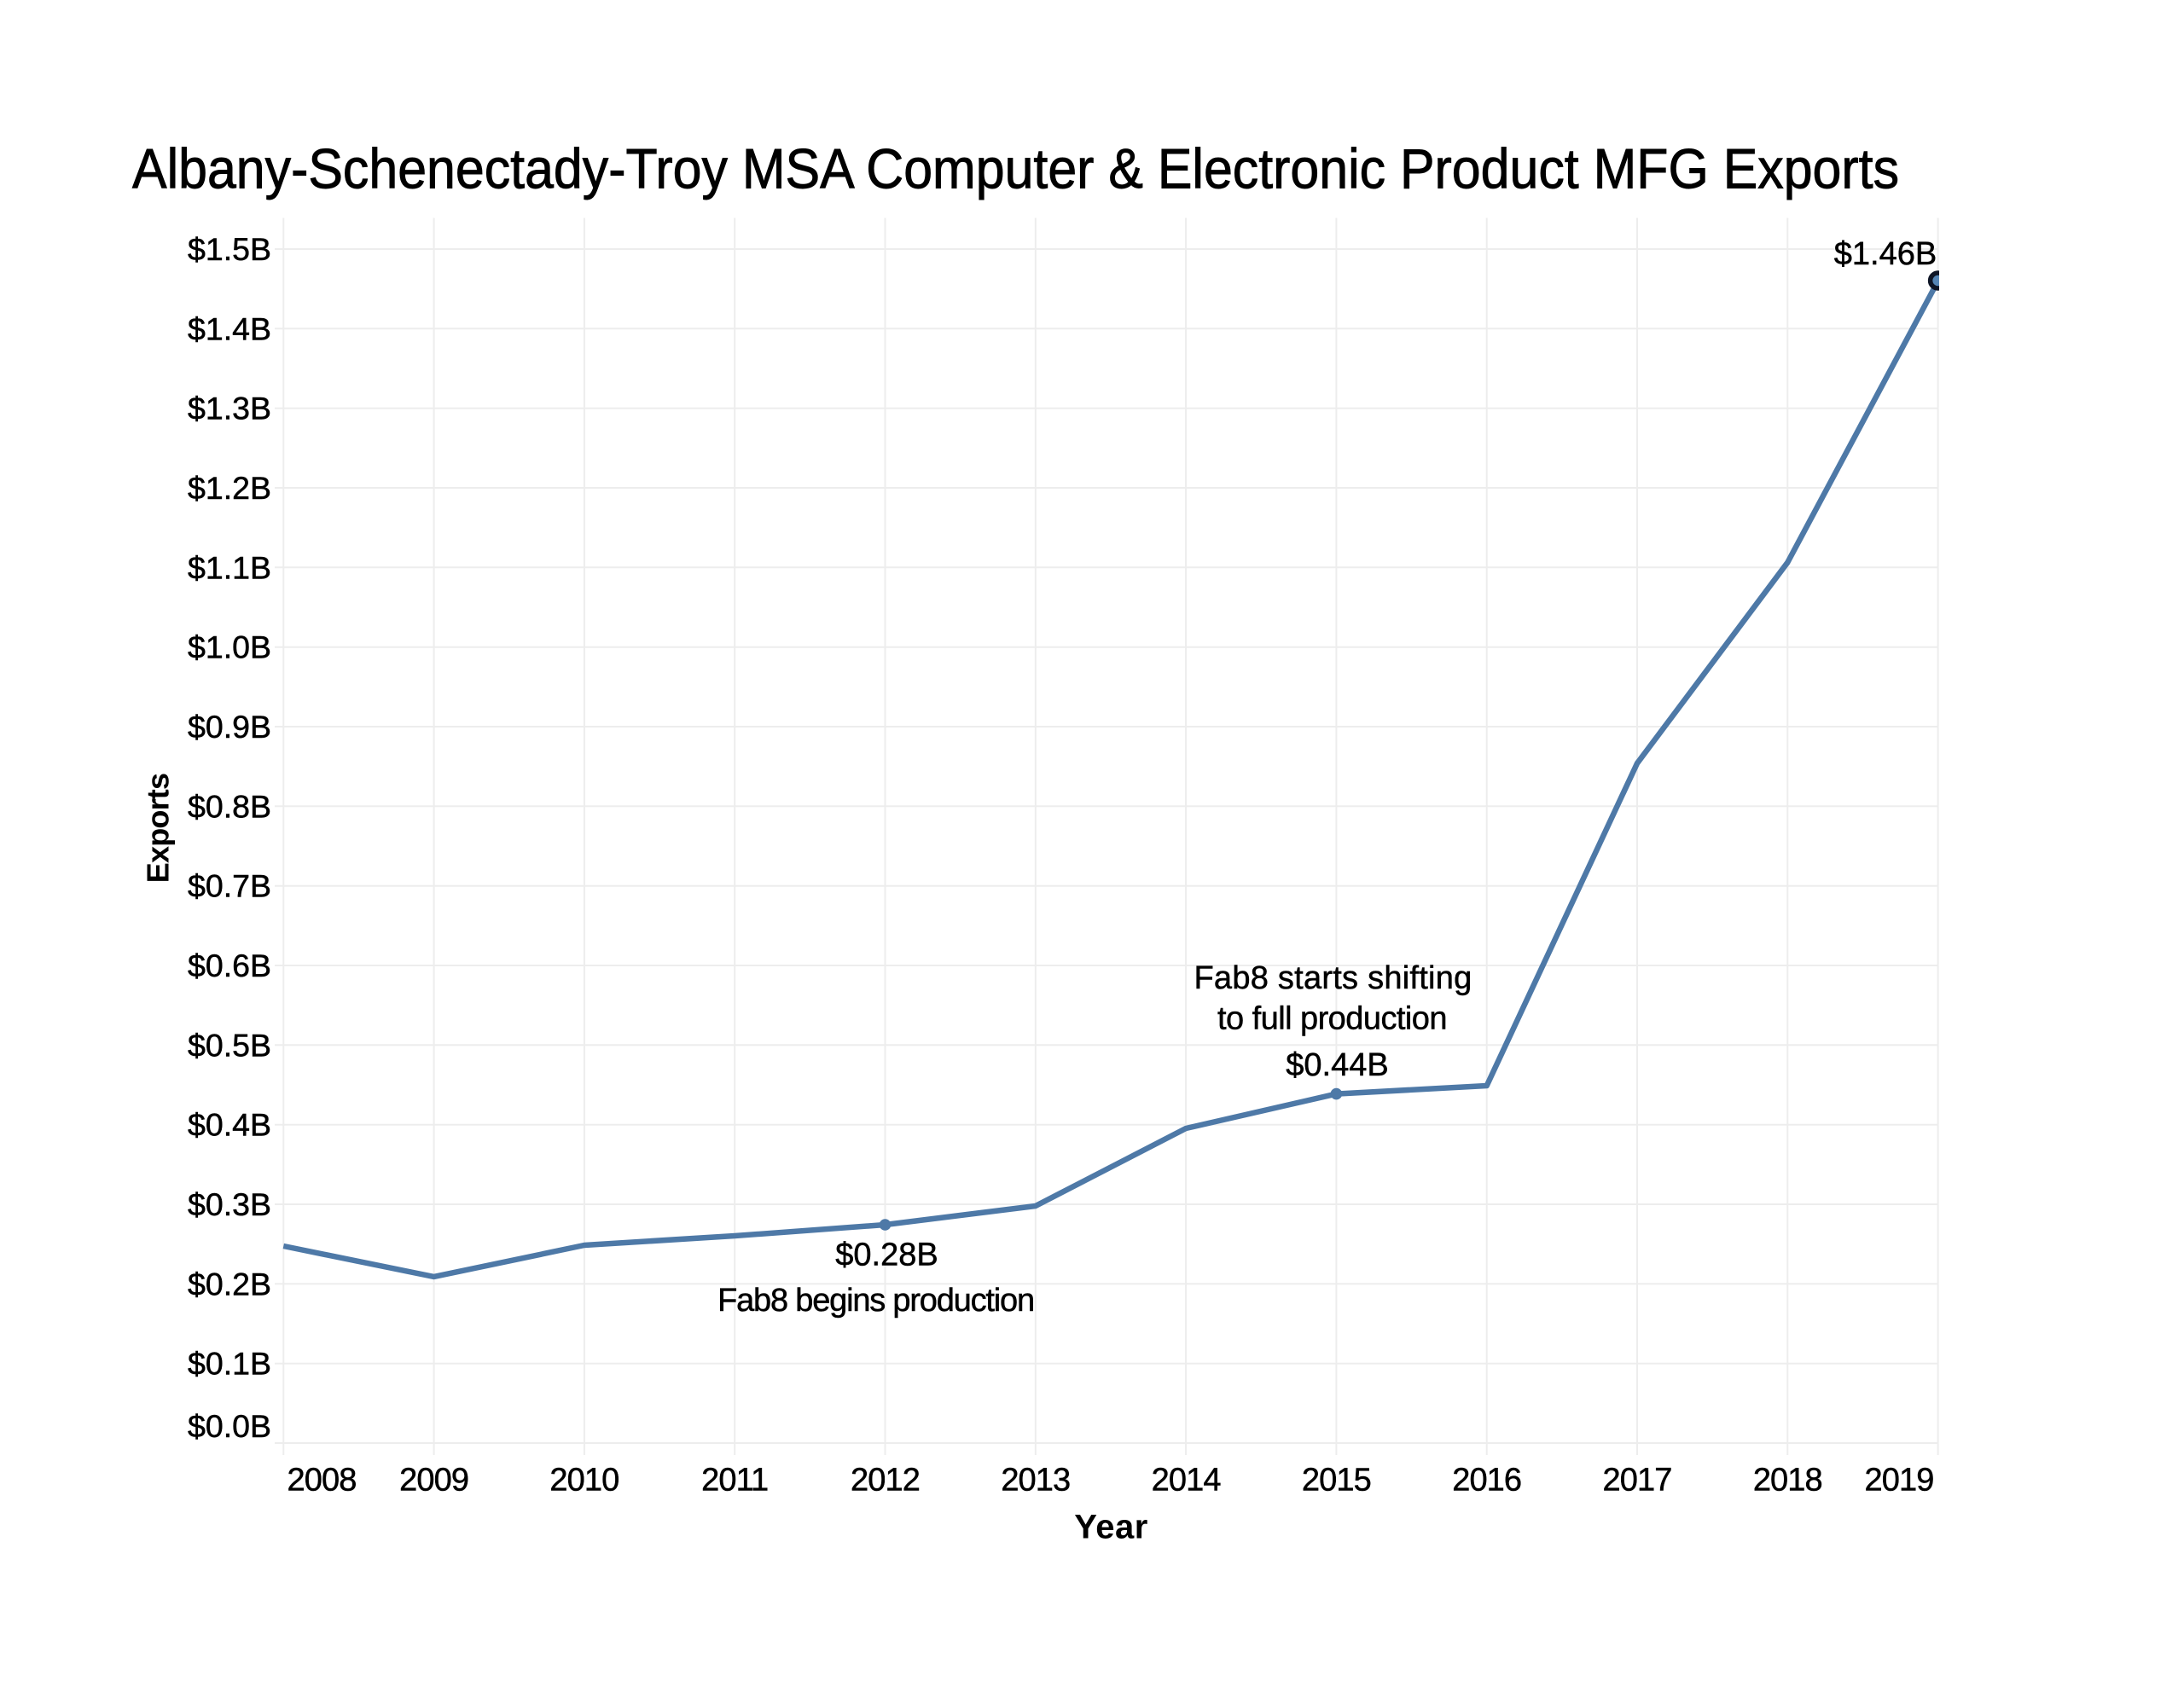  What do you see at coordinates (230, 1283) in the screenshot?
I see `svg-text: $0.2B` at bounding box center [230, 1283].